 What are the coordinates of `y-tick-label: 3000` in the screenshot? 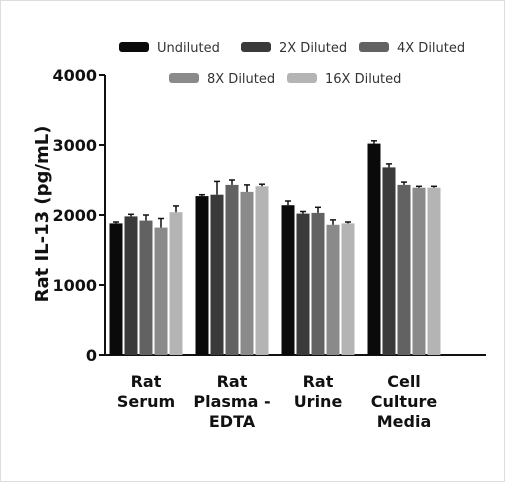 It's located at (74, 145).